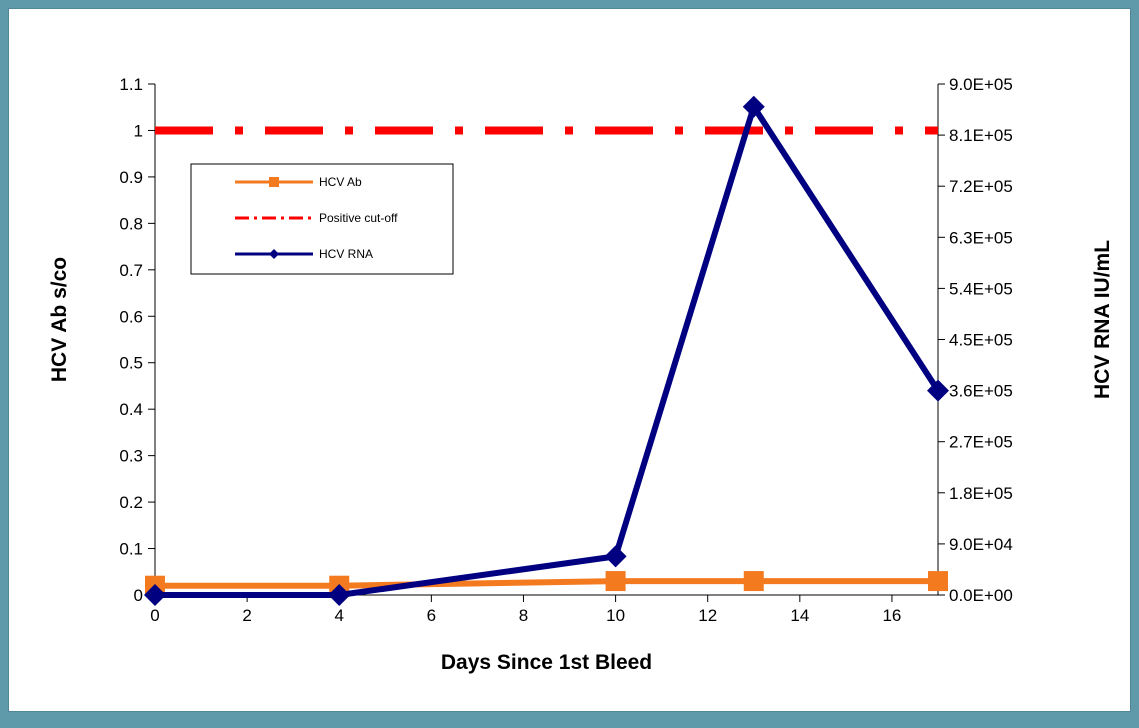 This screenshot has height=728, width=1139. I want to click on legend-marker-hcv-ab, so click(274, 182).